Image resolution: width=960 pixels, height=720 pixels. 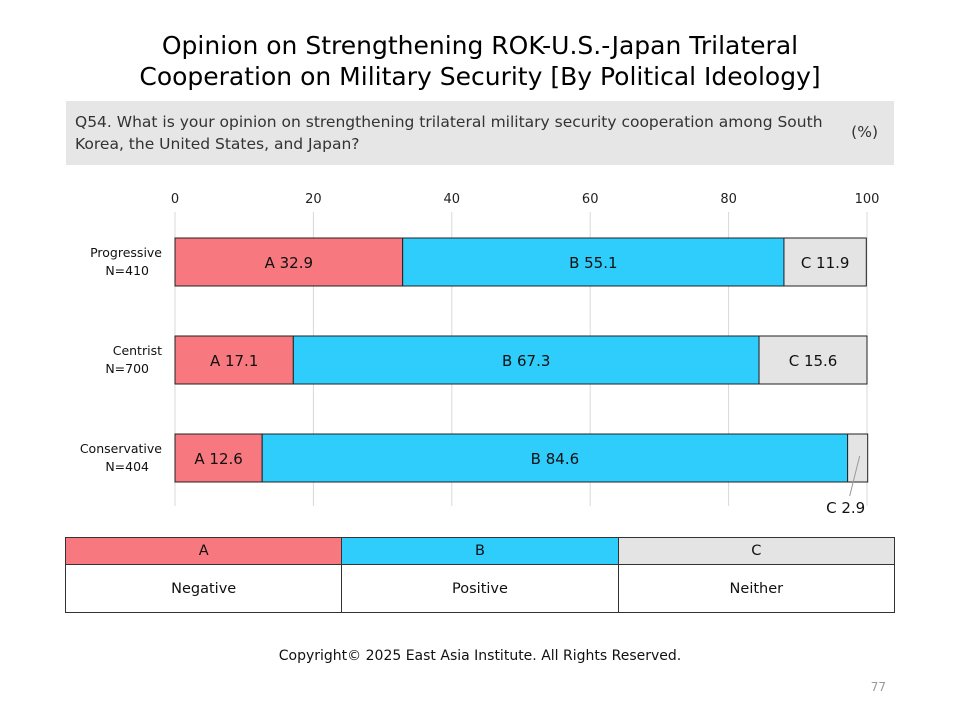 I want to click on x-tick-label-100: 100, so click(x=867, y=199).